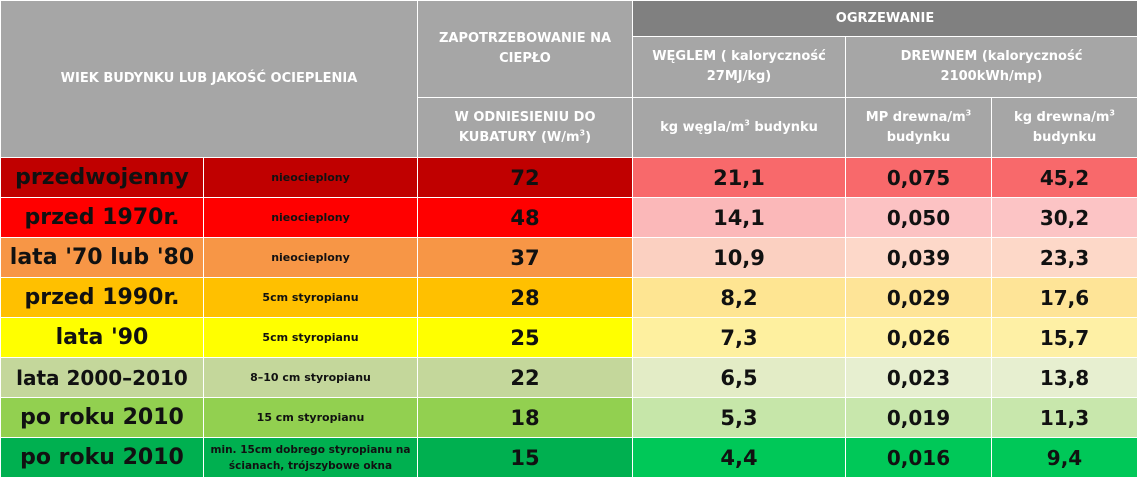  What do you see at coordinates (918, 457) in the screenshot?
I see `row-wood-mp: 0,016` at bounding box center [918, 457].